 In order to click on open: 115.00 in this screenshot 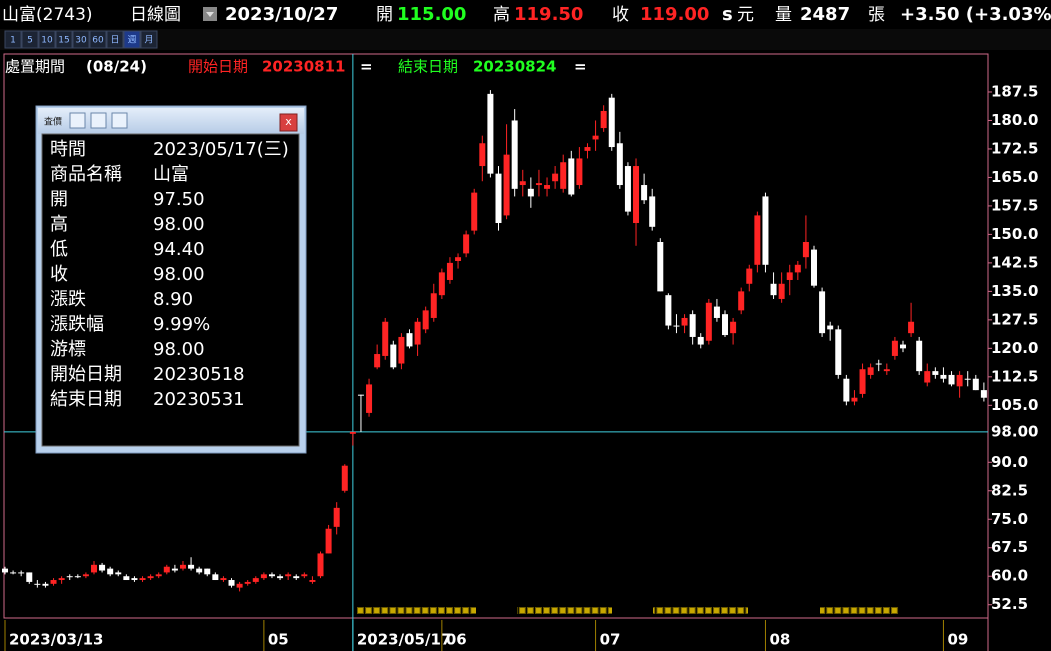, I will do `click(431, 14)`.